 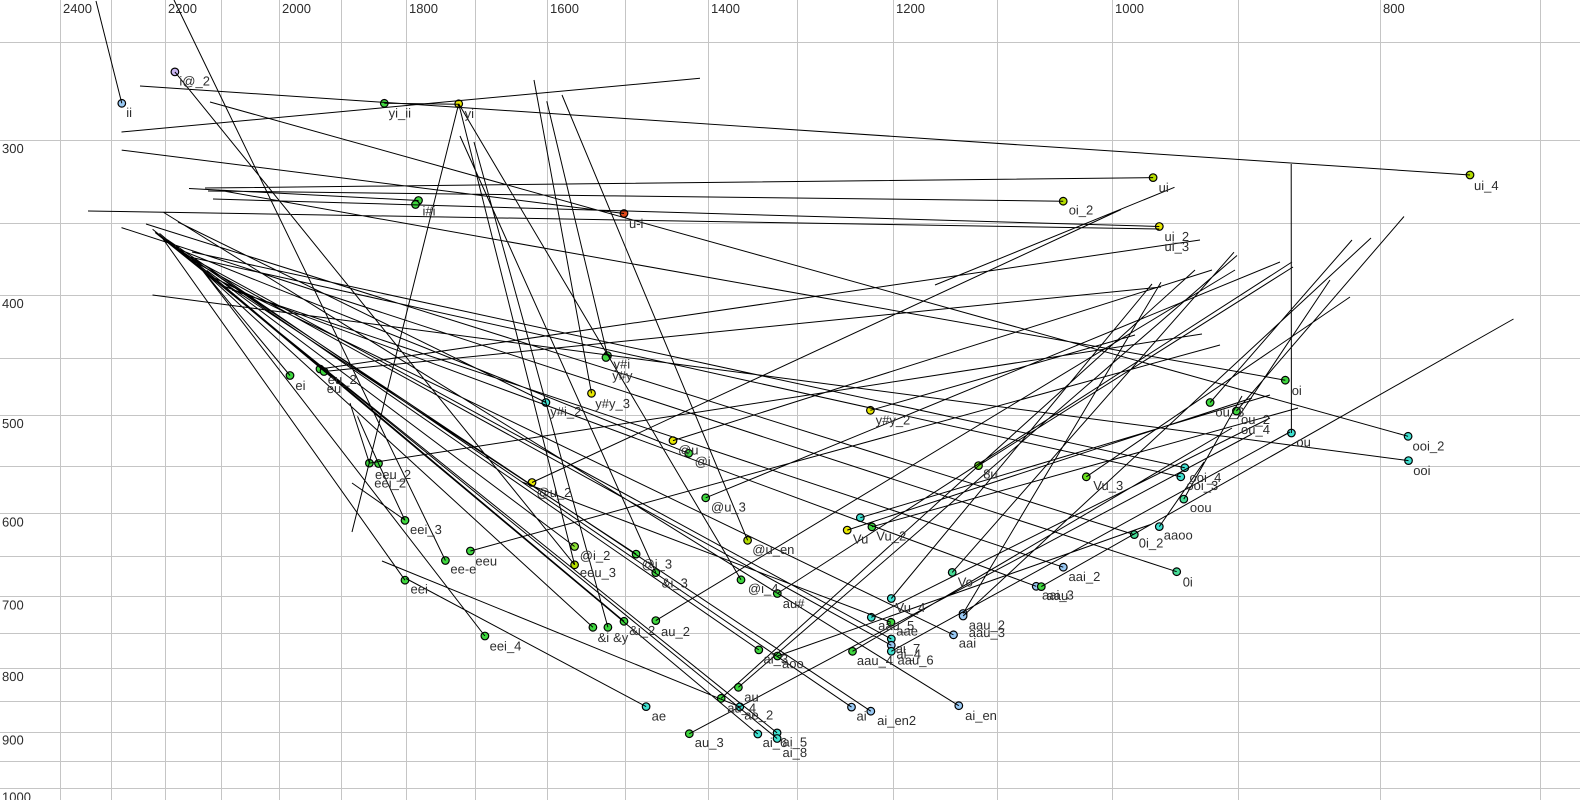 I want to click on svg-text: ai_6, so click(x=775, y=742).